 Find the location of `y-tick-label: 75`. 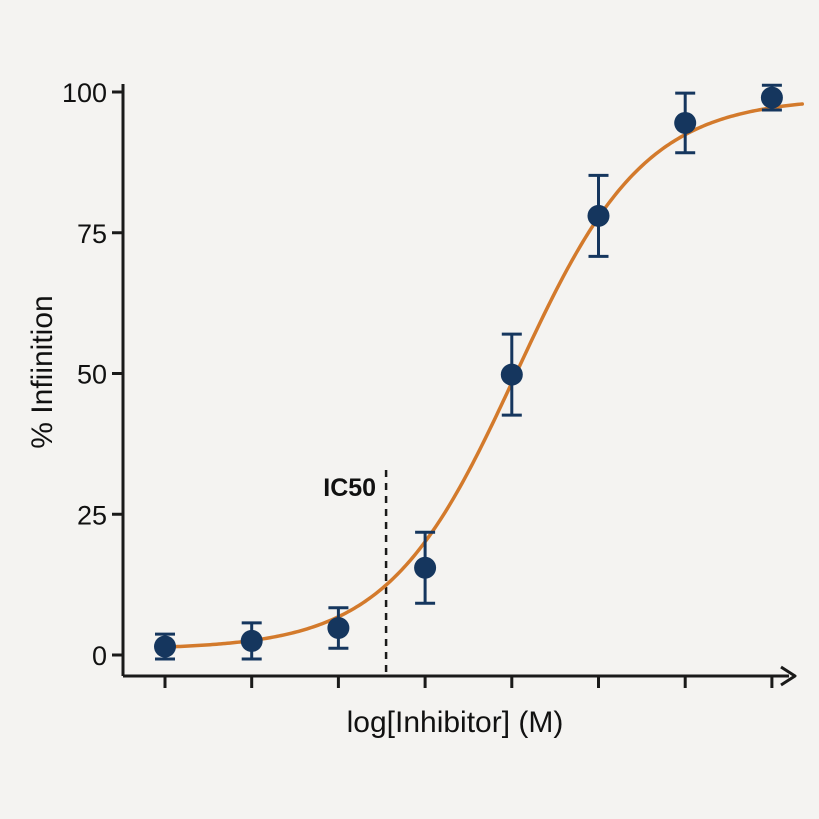

y-tick-label: 75 is located at coordinates (92, 234).